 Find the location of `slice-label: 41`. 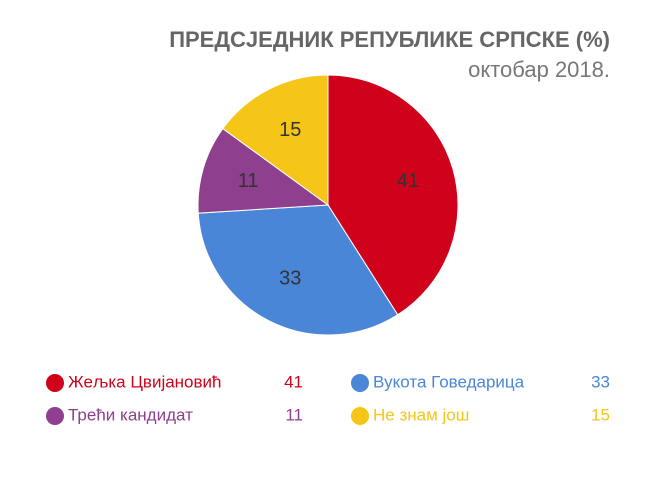

slice-label: 41 is located at coordinates (408, 181).